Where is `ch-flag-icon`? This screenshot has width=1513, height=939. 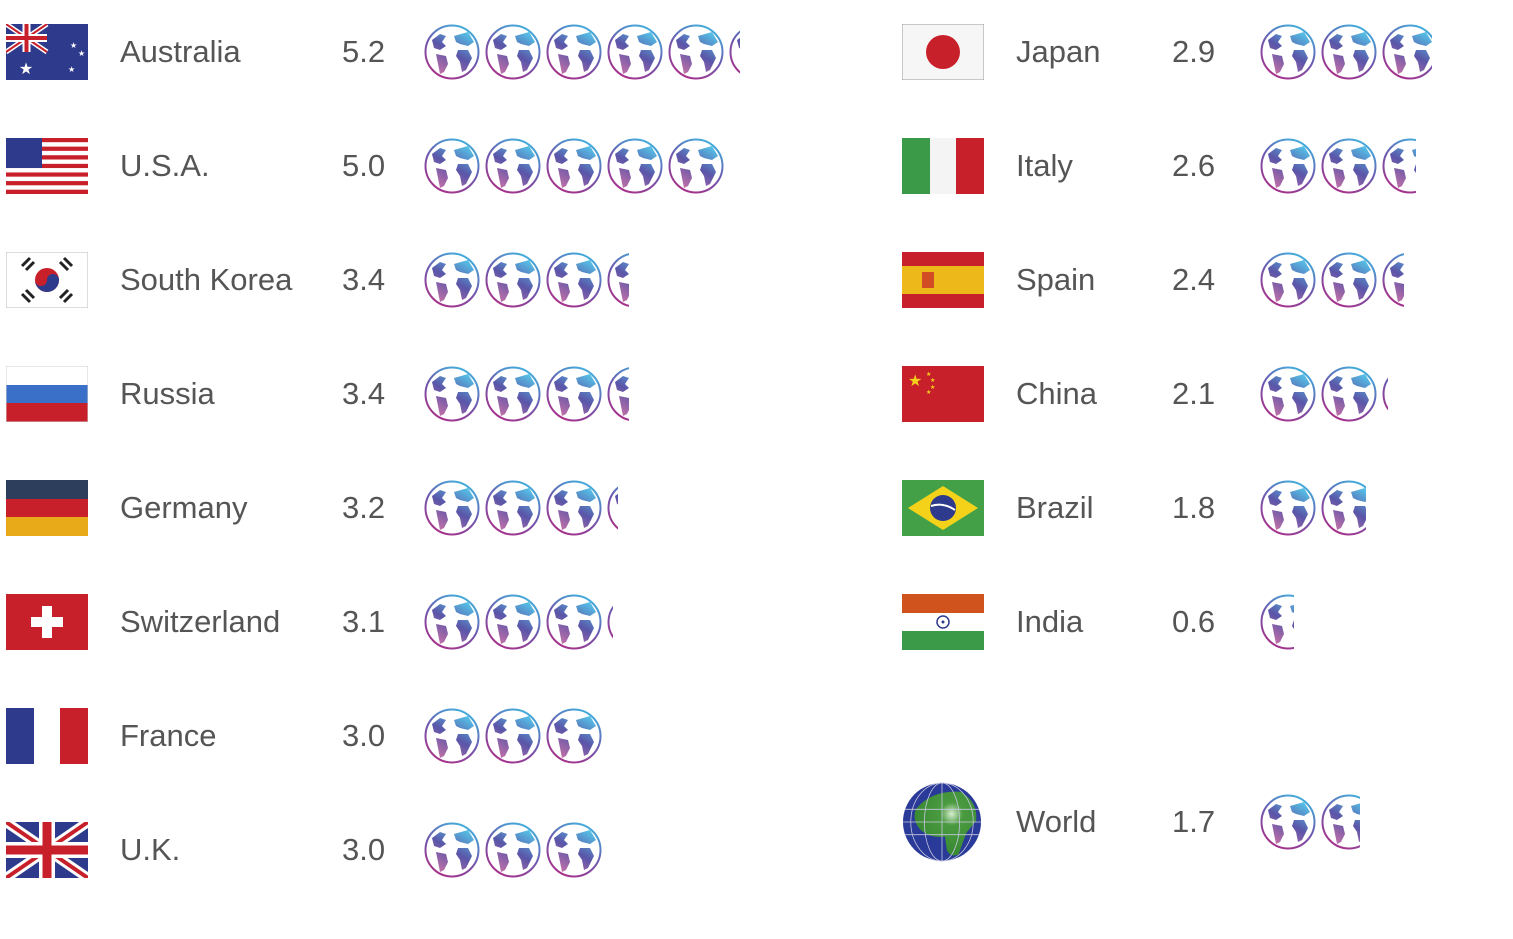
ch-flag-icon is located at coordinates (47, 622).